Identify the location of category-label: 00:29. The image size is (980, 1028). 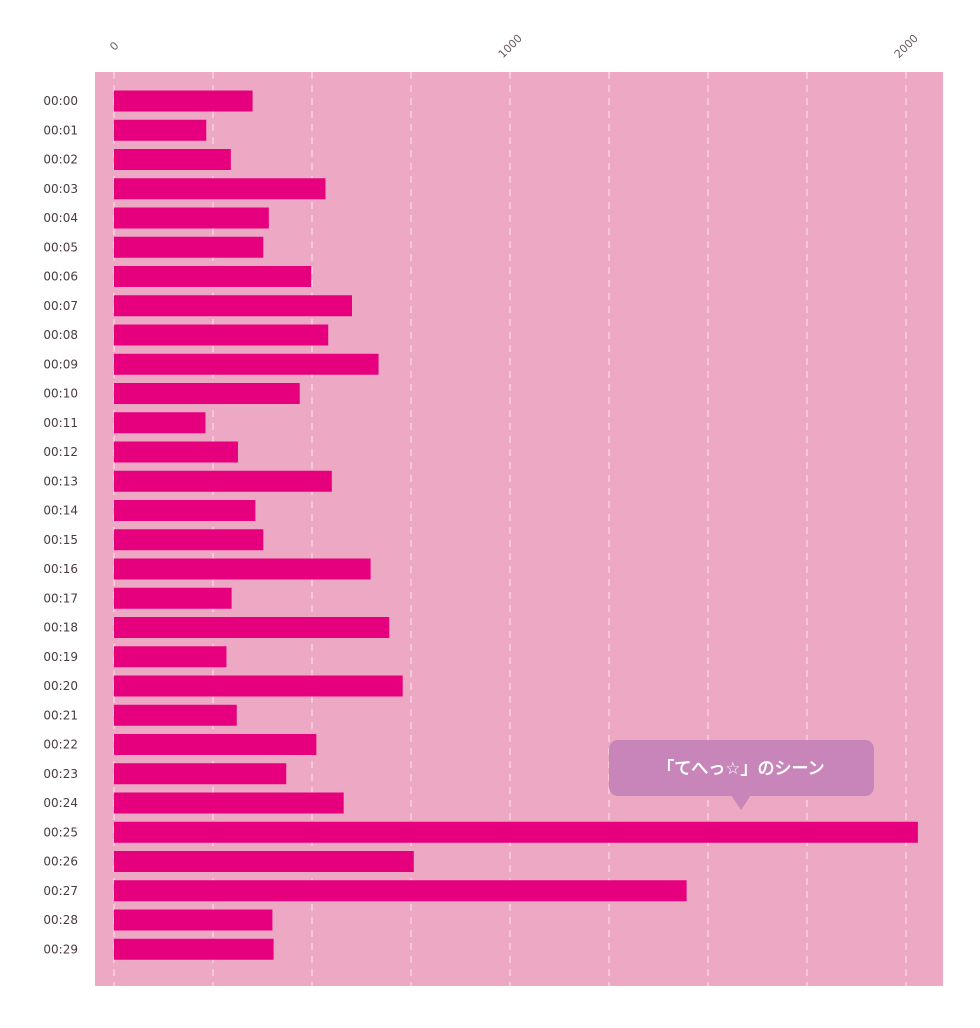
(60, 949).